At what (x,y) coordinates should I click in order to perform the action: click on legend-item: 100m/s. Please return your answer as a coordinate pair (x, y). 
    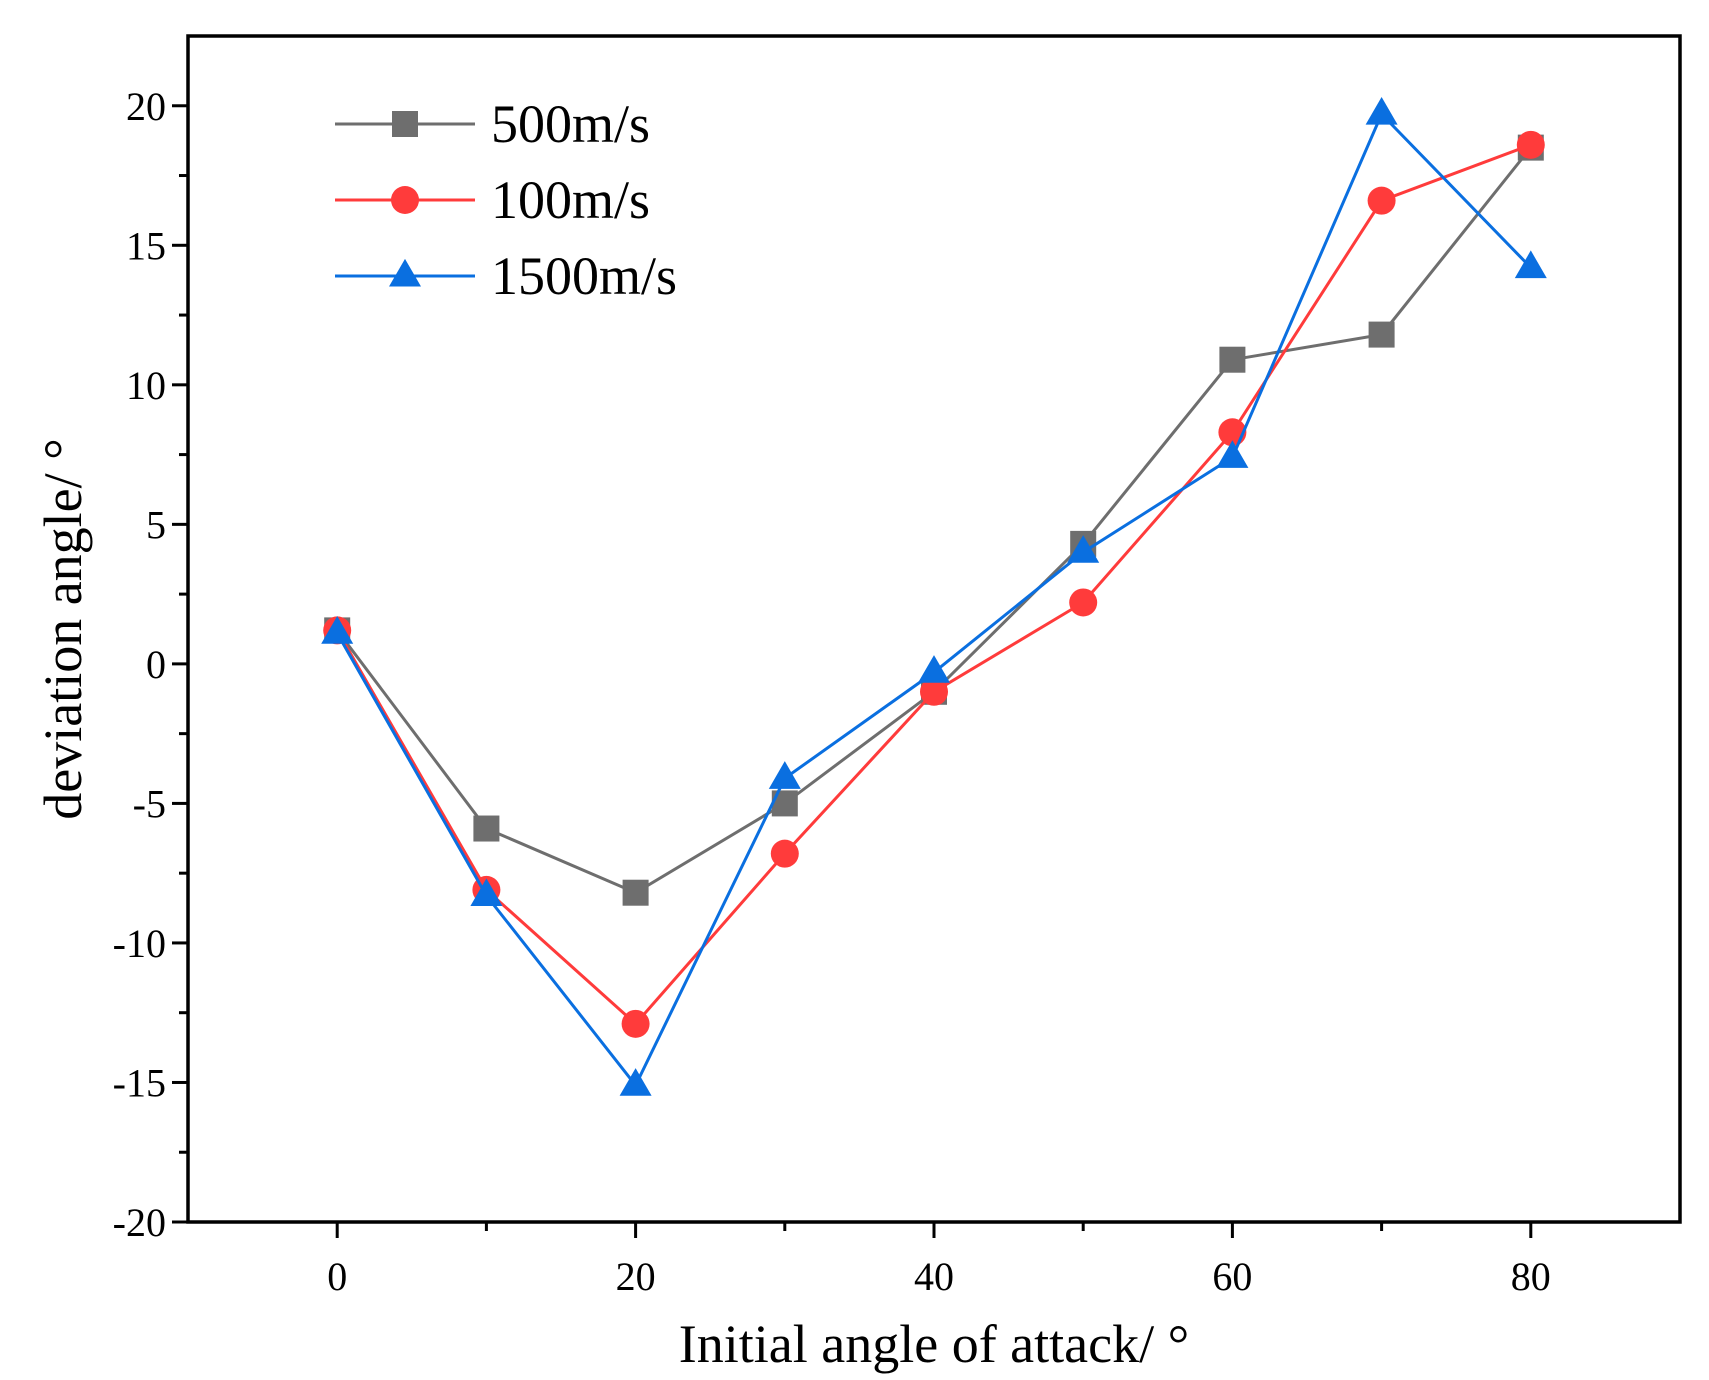
    Looking at the image, I should click on (492, 200).